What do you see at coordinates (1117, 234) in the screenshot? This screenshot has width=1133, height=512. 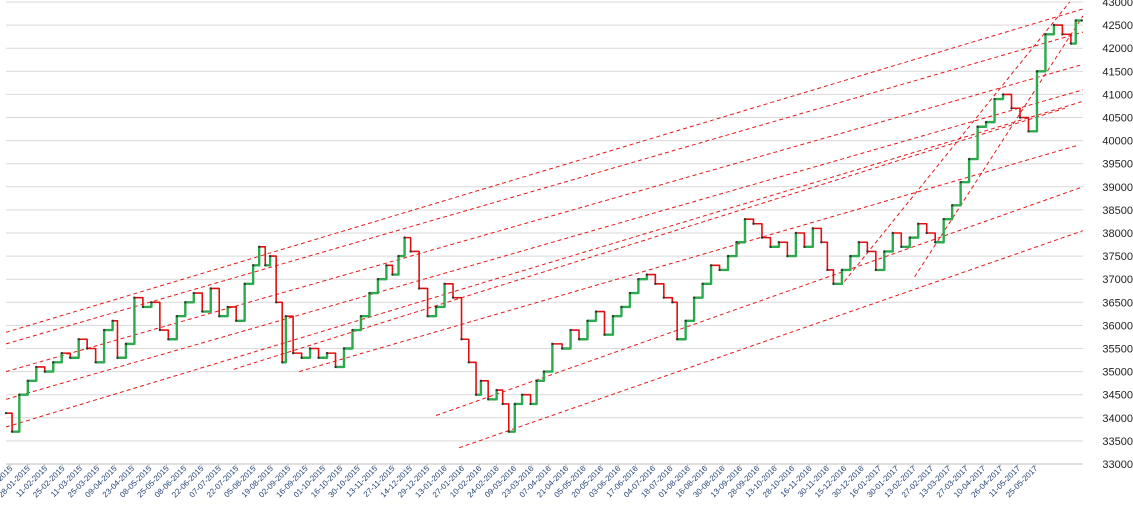 I see `y-tick-label: 38000` at bounding box center [1117, 234].